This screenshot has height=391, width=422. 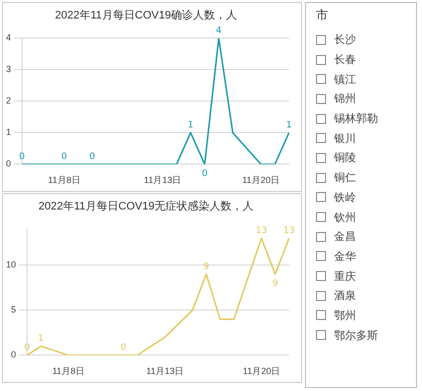 What do you see at coordinates (345, 60) in the screenshot?
I see `text: 长春` at bounding box center [345, 60].